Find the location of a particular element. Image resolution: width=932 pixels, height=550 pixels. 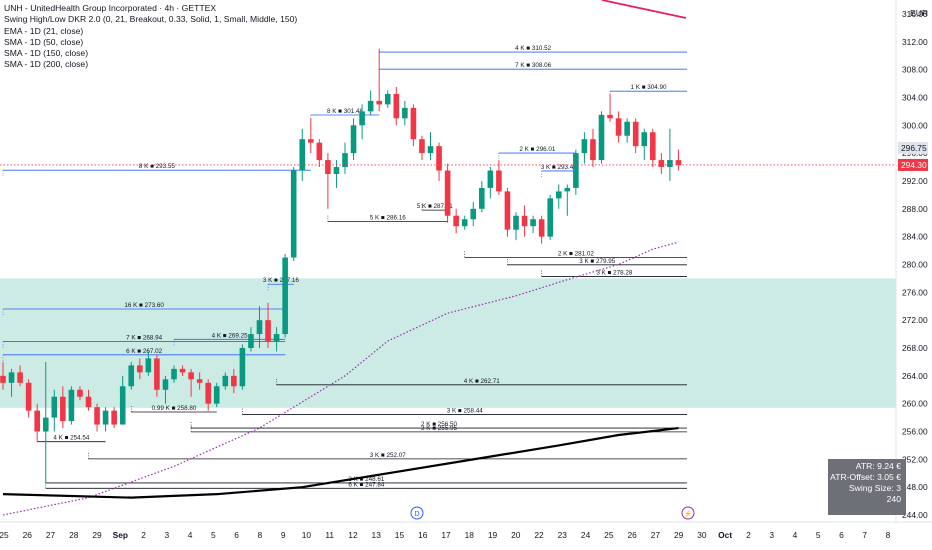

swing-level-label: 3 K ■ 248.61 is located at coordinates (366, 479).